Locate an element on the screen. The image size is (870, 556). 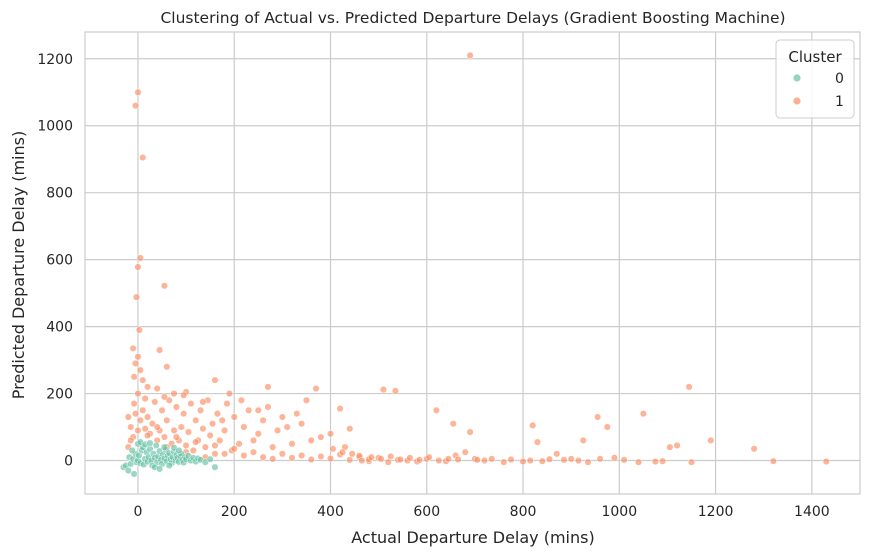
y-tick-label: 200 is located at coordinates (59, 395).